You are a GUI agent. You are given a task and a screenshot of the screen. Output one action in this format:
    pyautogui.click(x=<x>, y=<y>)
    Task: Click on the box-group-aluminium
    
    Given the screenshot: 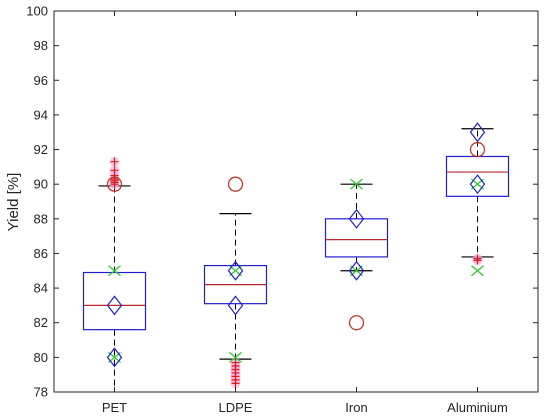 What is the action you would take?
    pyautogui.click(x=477, y=197)
    